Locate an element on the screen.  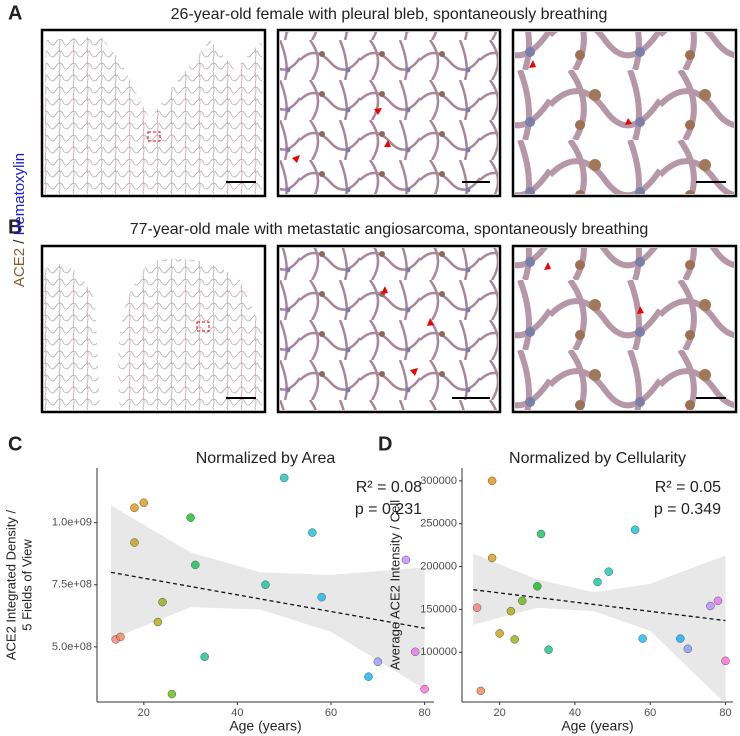
y-tick-label: 100000 is located at coordinates (438, 652).